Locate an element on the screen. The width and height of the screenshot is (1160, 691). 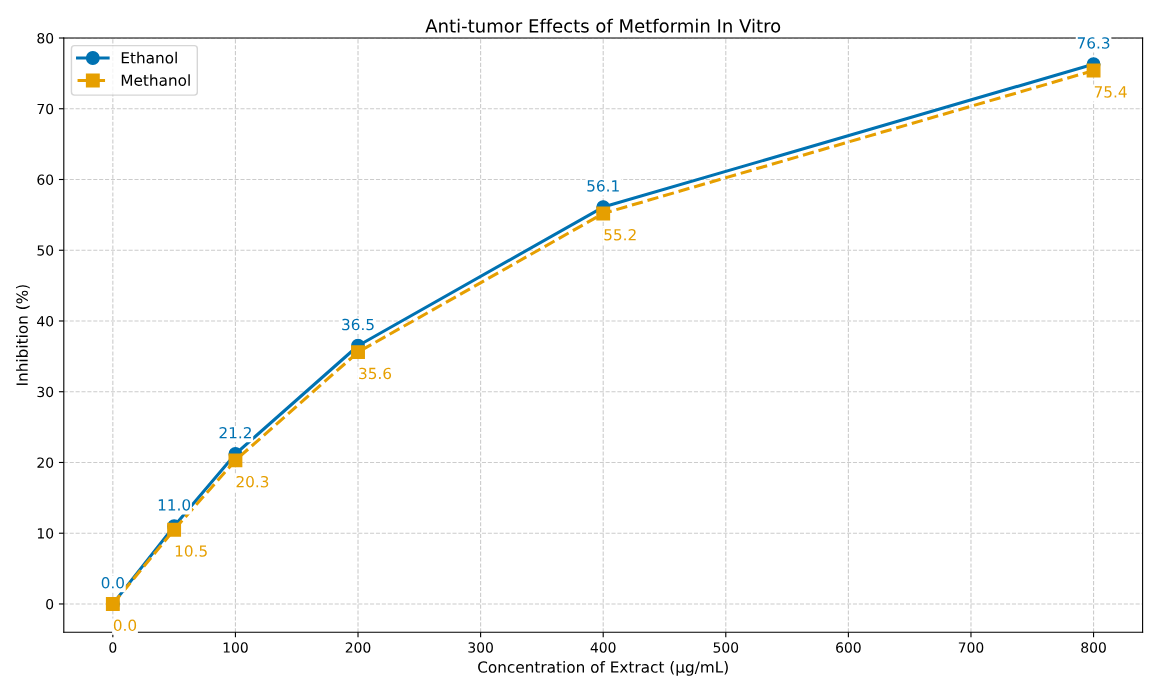
y-tick-label: 0 is located at coordinates (50, 604).